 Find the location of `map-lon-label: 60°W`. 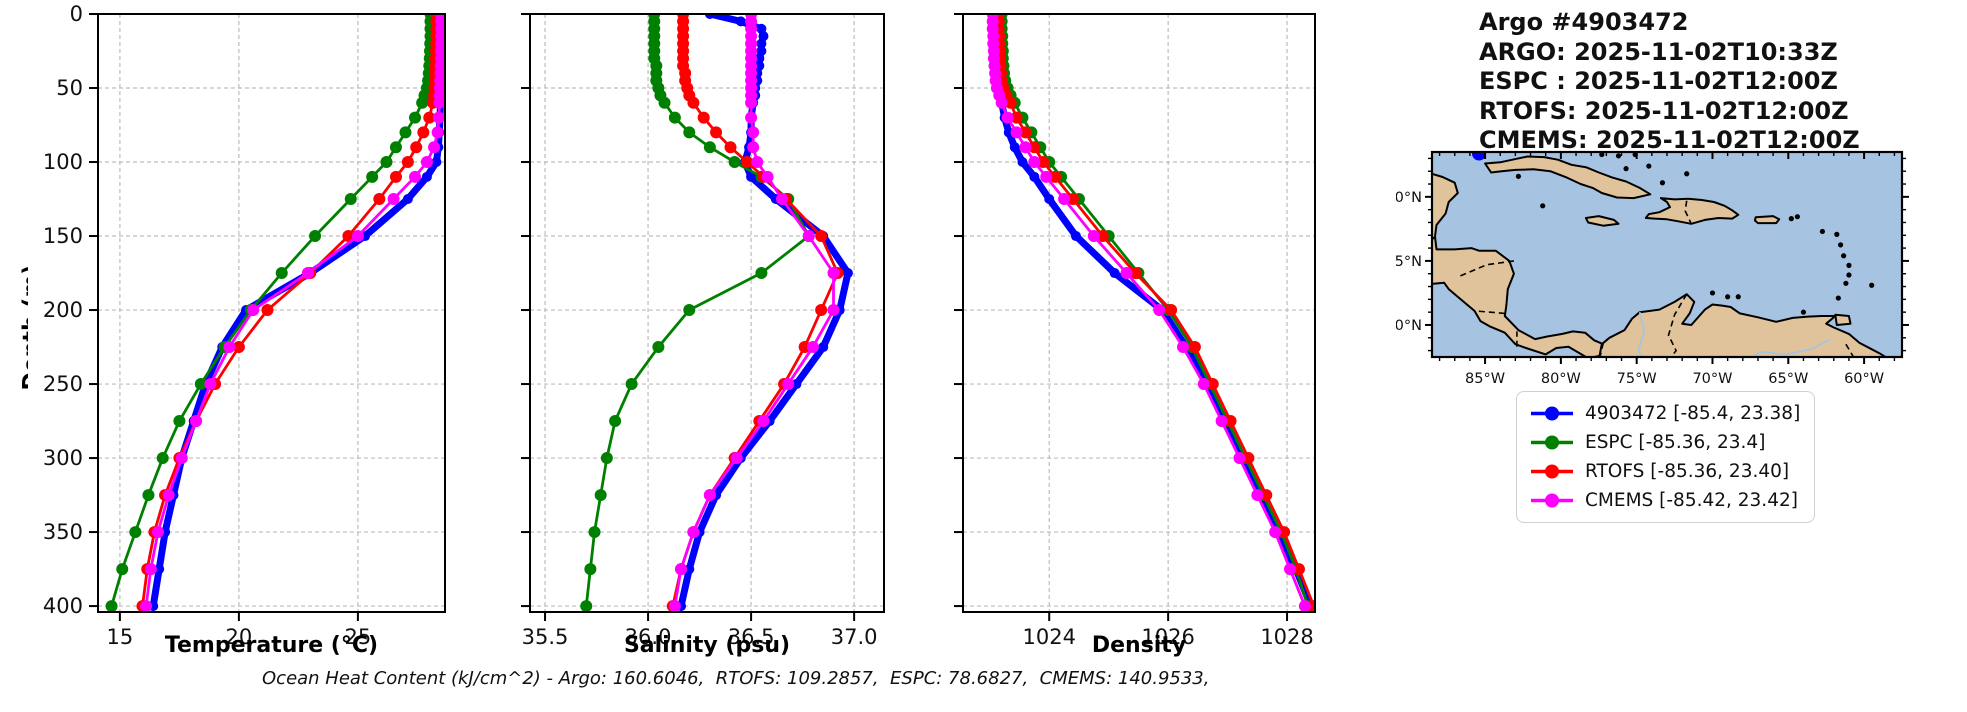

map-lon-label: 60°W is located at coordinates (1864, 379).